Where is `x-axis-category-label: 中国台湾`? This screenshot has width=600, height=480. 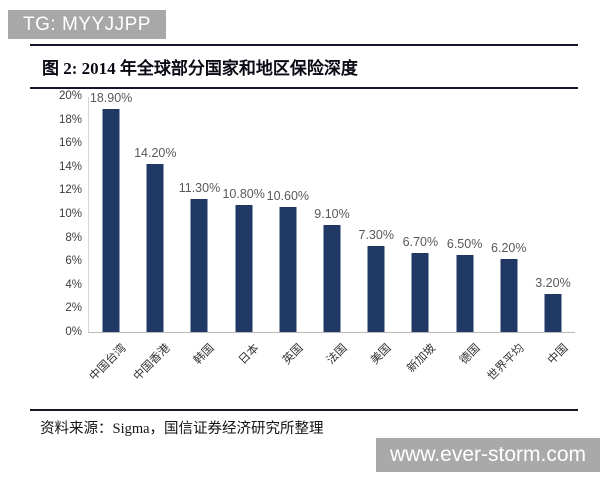
x-axis-category-label: 中国台湾 is located at coordinates (108, 363).